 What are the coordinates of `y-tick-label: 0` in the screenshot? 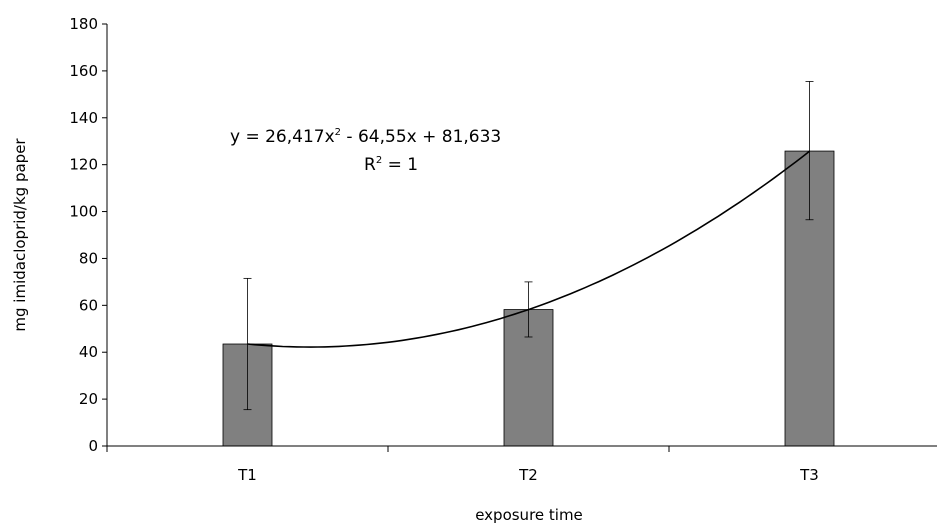 It's located at (93, 446).